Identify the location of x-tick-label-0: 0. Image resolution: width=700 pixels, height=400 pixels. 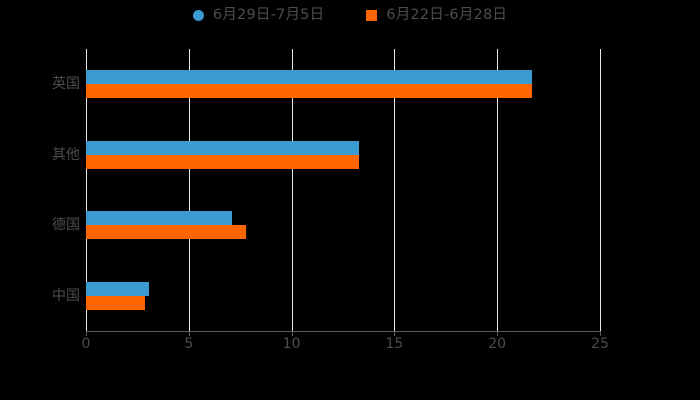
(86, 344).